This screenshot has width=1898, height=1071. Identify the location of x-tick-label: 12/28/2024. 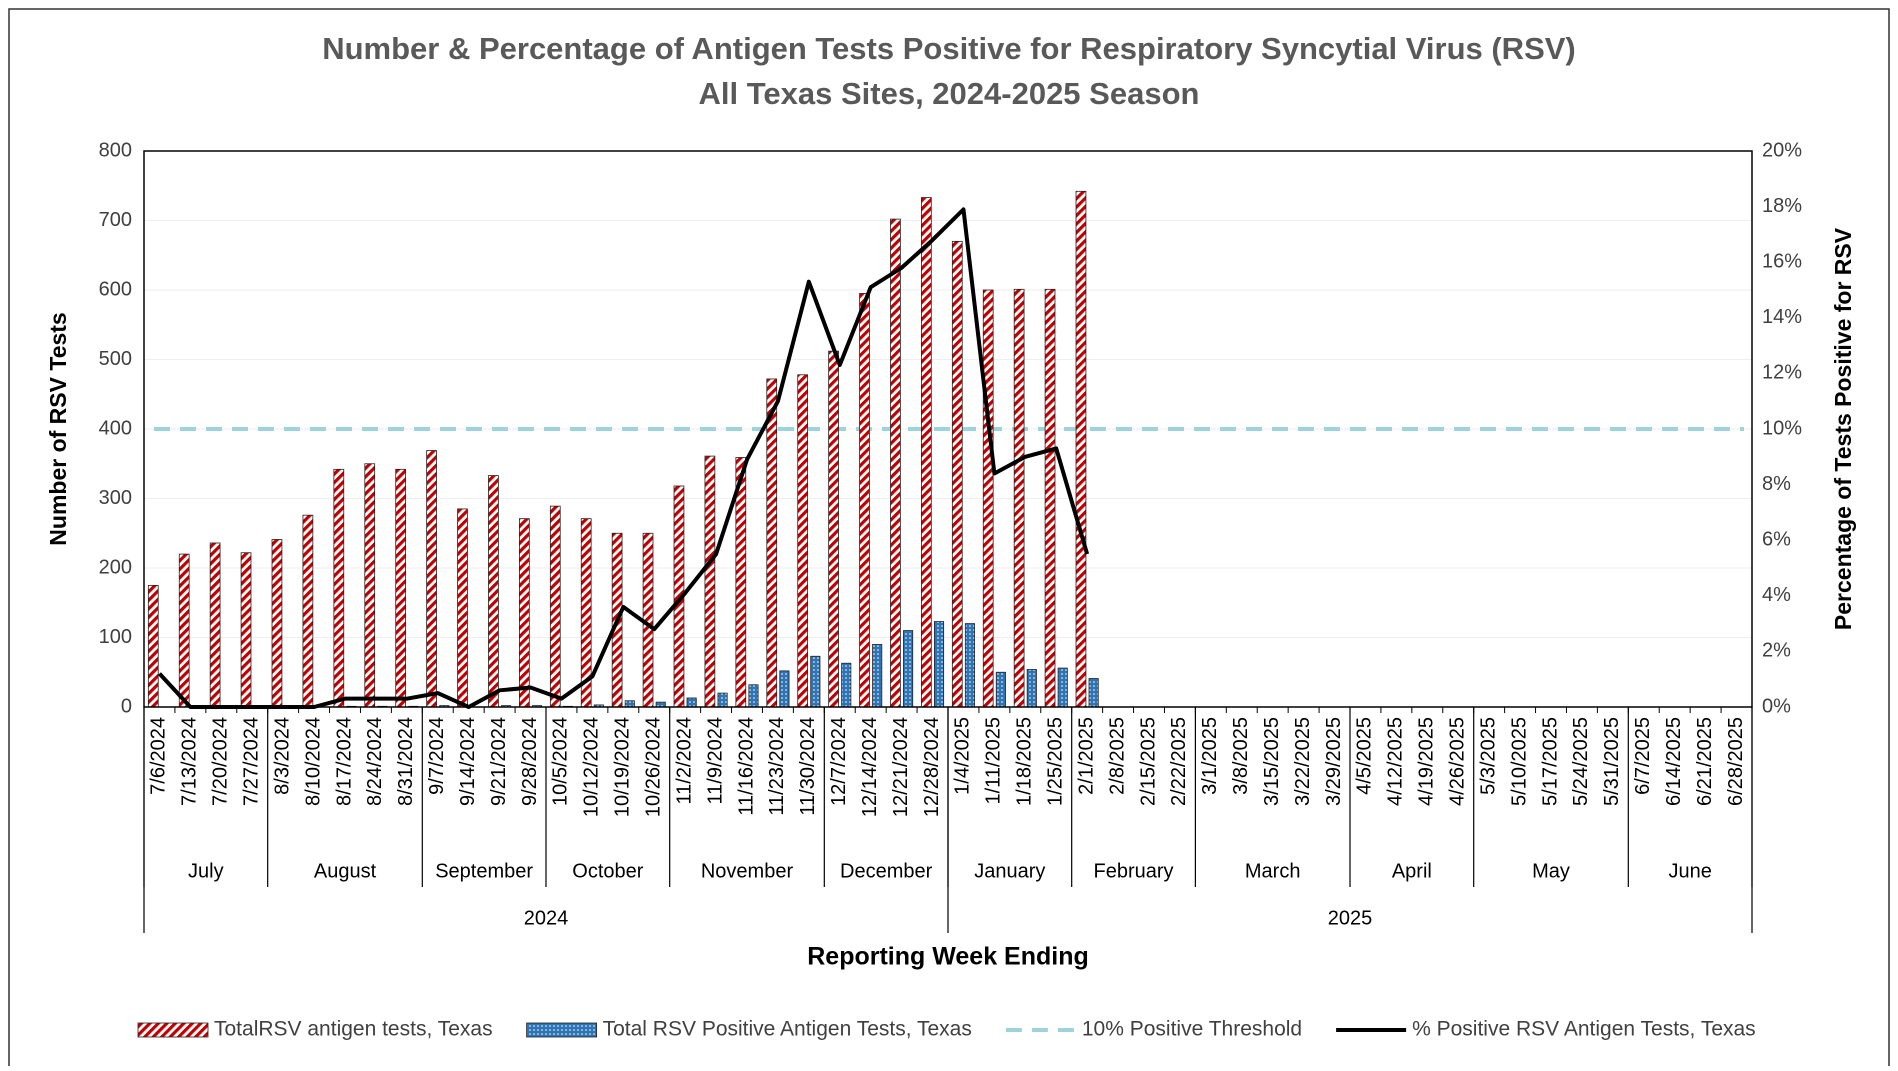
(932, 767).